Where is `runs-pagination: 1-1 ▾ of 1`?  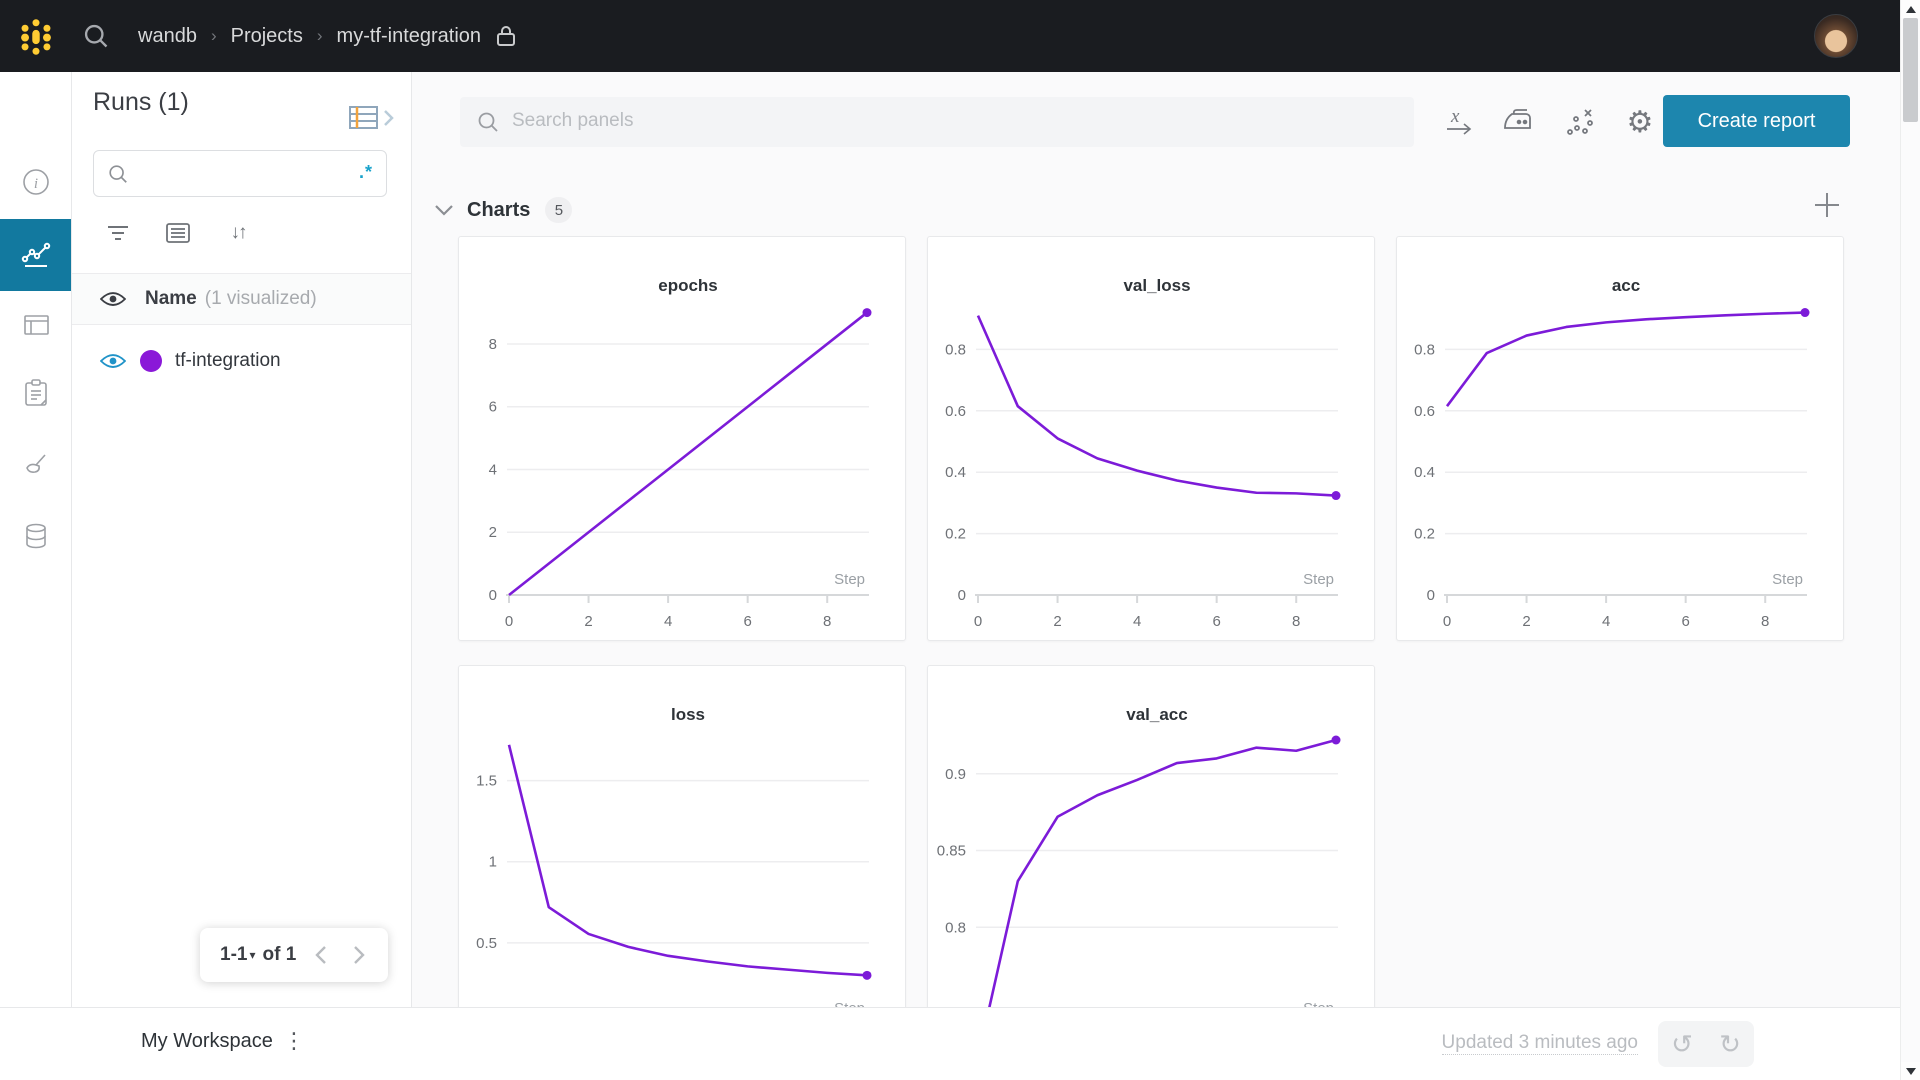
runs-pagination: 1-1 ▾ of 1 is located at coordinates (294, 955).